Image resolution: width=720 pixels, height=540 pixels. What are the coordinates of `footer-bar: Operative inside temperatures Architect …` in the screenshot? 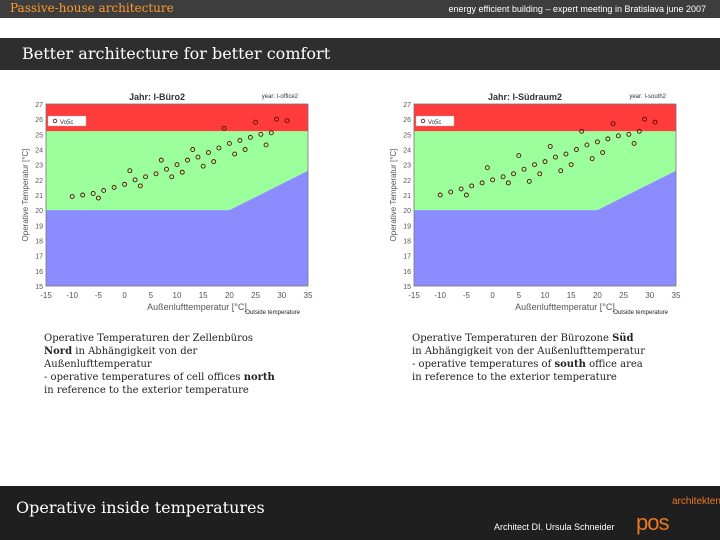 It's located at (360, 513).